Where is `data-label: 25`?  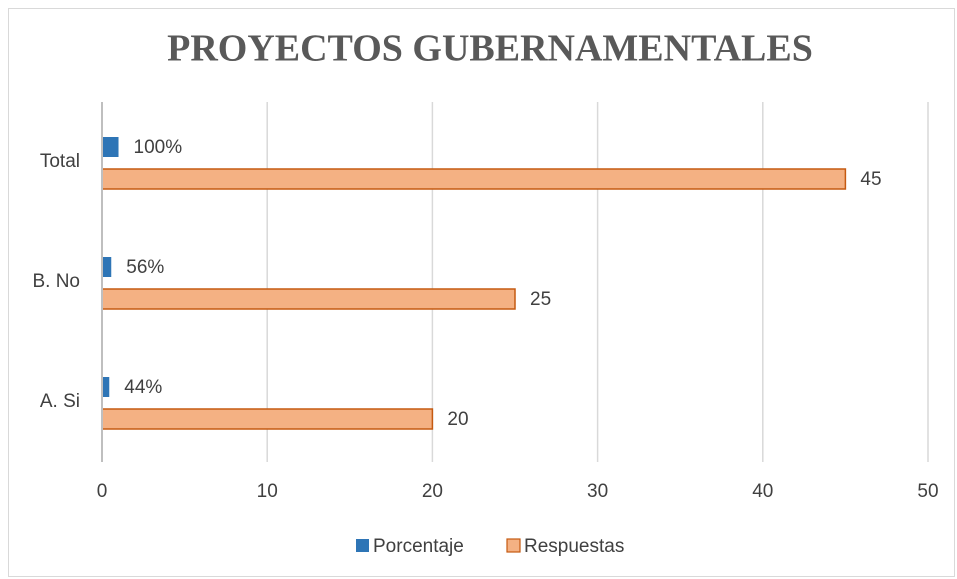
data-label: 25 is located at coordinates (540, 299).